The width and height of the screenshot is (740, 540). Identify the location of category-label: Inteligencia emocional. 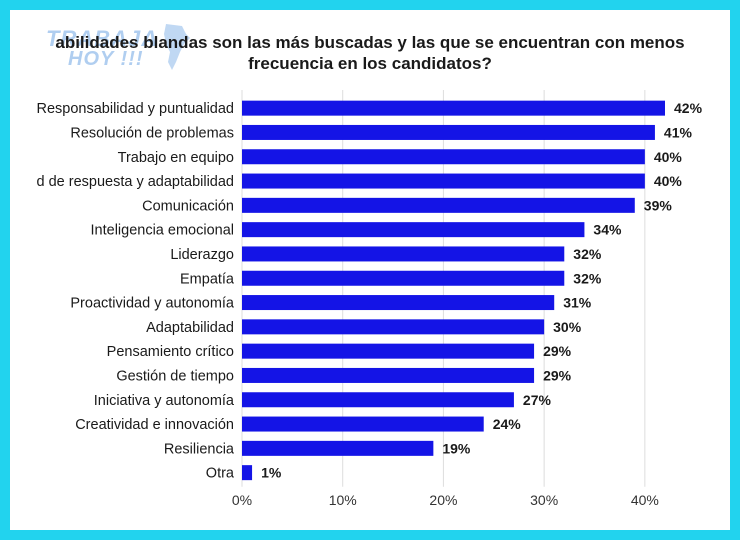
(162, 231).